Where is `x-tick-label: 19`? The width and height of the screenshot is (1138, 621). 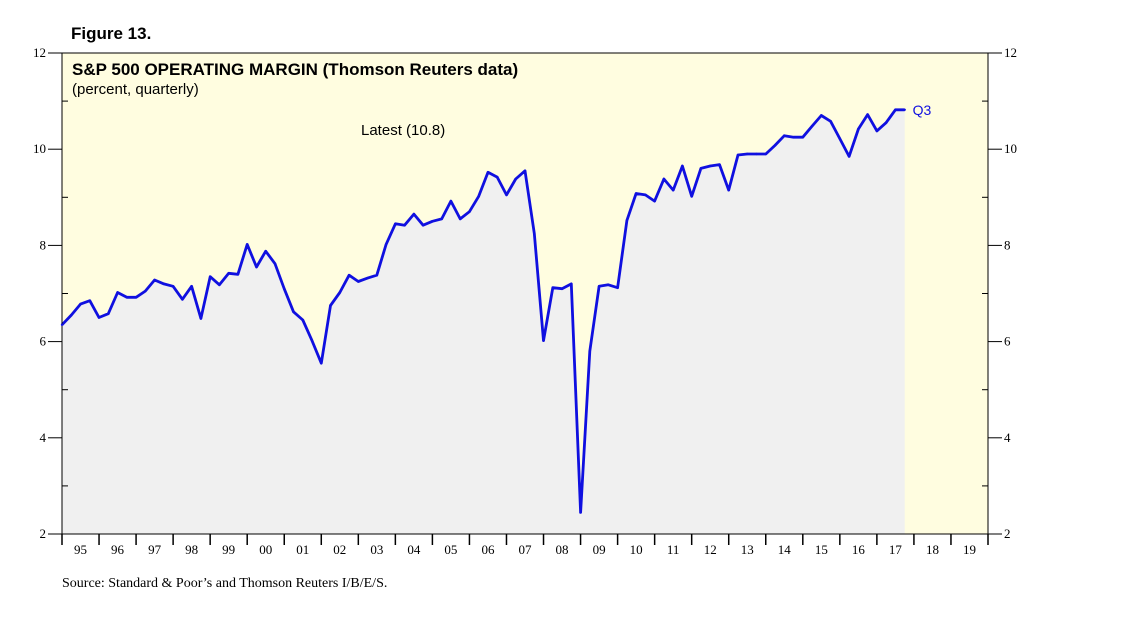 x-tick-label: 19 is located at coordinates (969, 549).